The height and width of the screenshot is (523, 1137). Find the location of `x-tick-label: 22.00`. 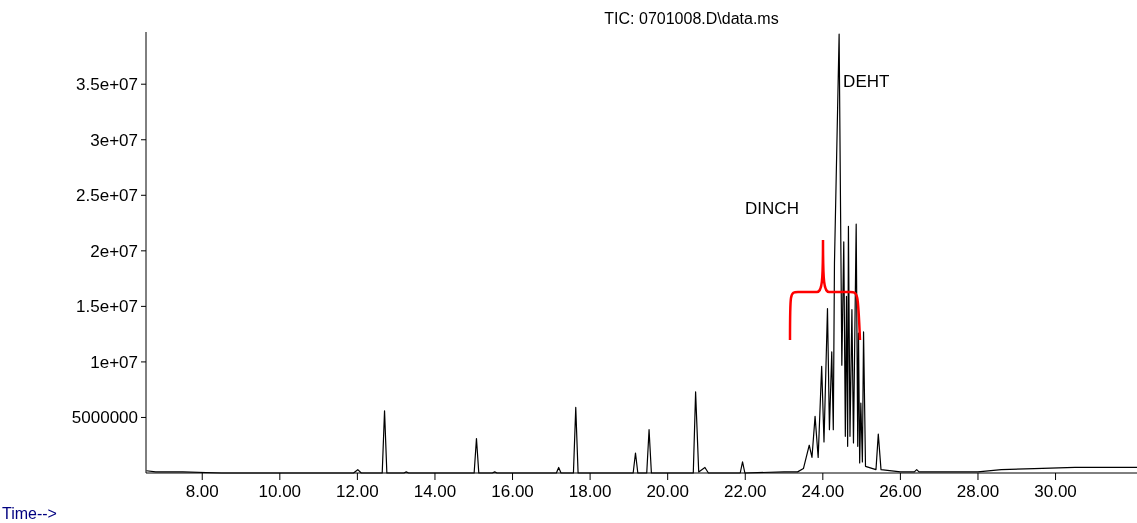

x-tick-label: 22.00 is located at coordinates (745, 491).